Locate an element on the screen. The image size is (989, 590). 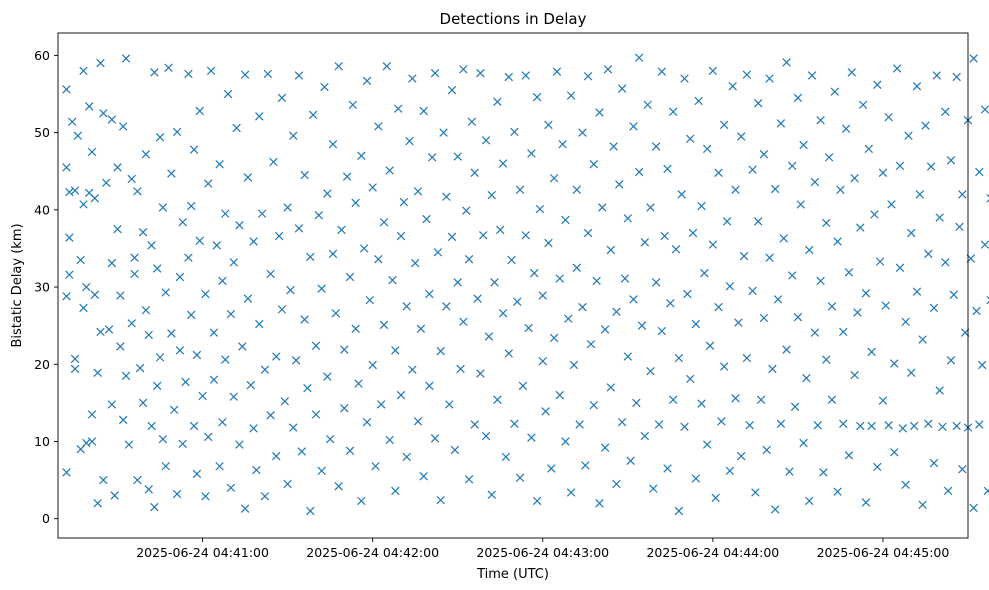
x-tick-label: 2025-06-24 04:41:00 is located at coordinates (202, 552).